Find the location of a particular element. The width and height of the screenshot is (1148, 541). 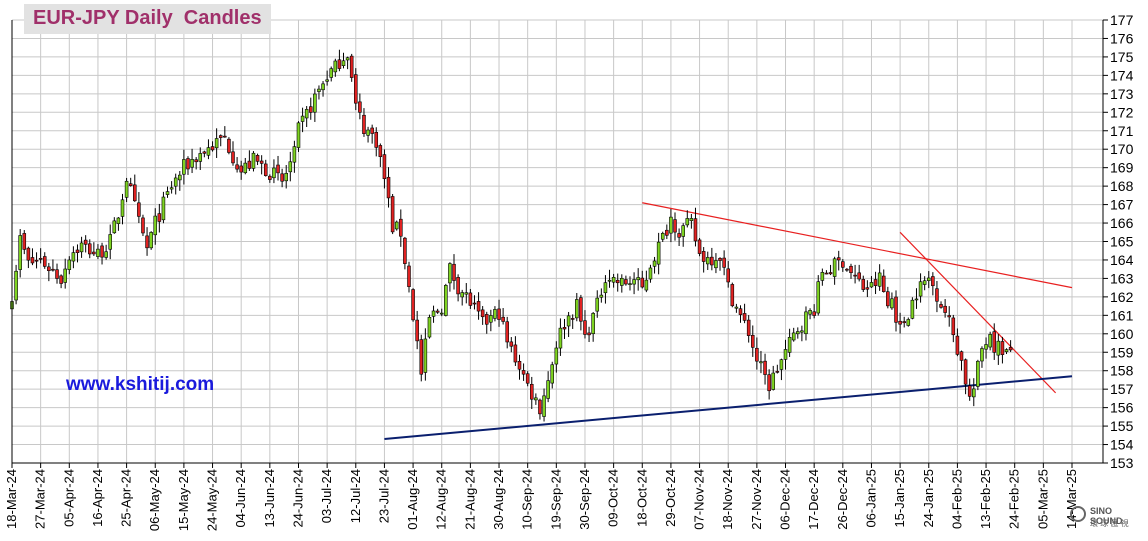

x-tick-label: 19-Sep-24 is located at coordinates (555, 499).